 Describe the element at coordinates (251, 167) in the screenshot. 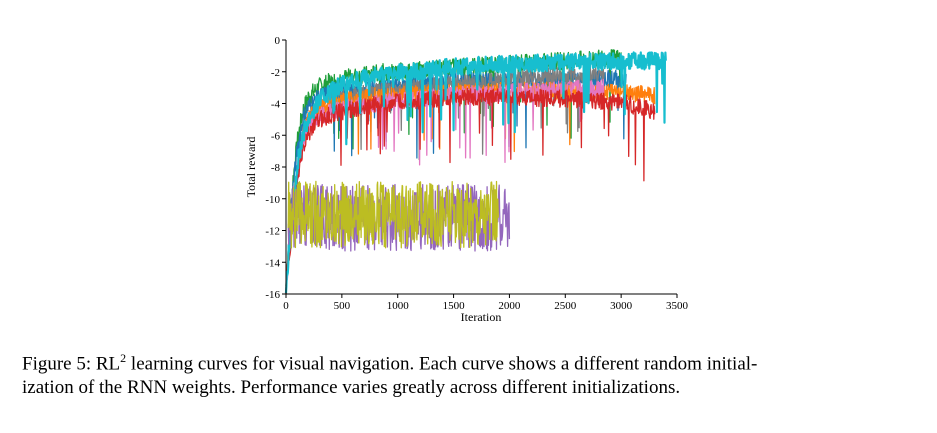

I see `y-axis-title: Total reward` at that location.